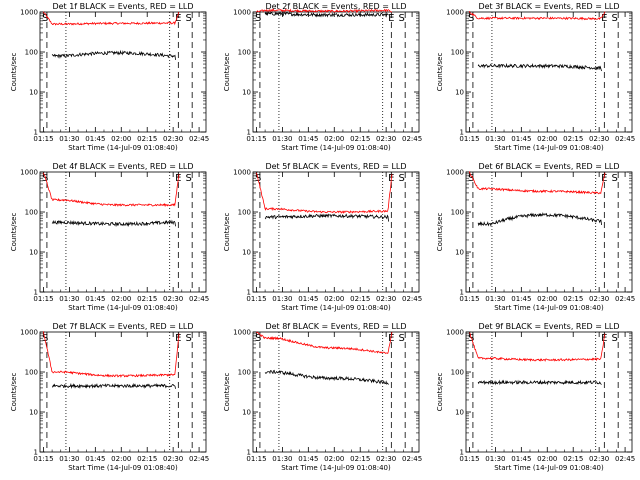 This screenshot has height=480, width=640. Describe the element at coordinates (548, 166) in the screenshot. I see `panel-title: Det 6f BLACK = Events, RED = LLD` at that location.